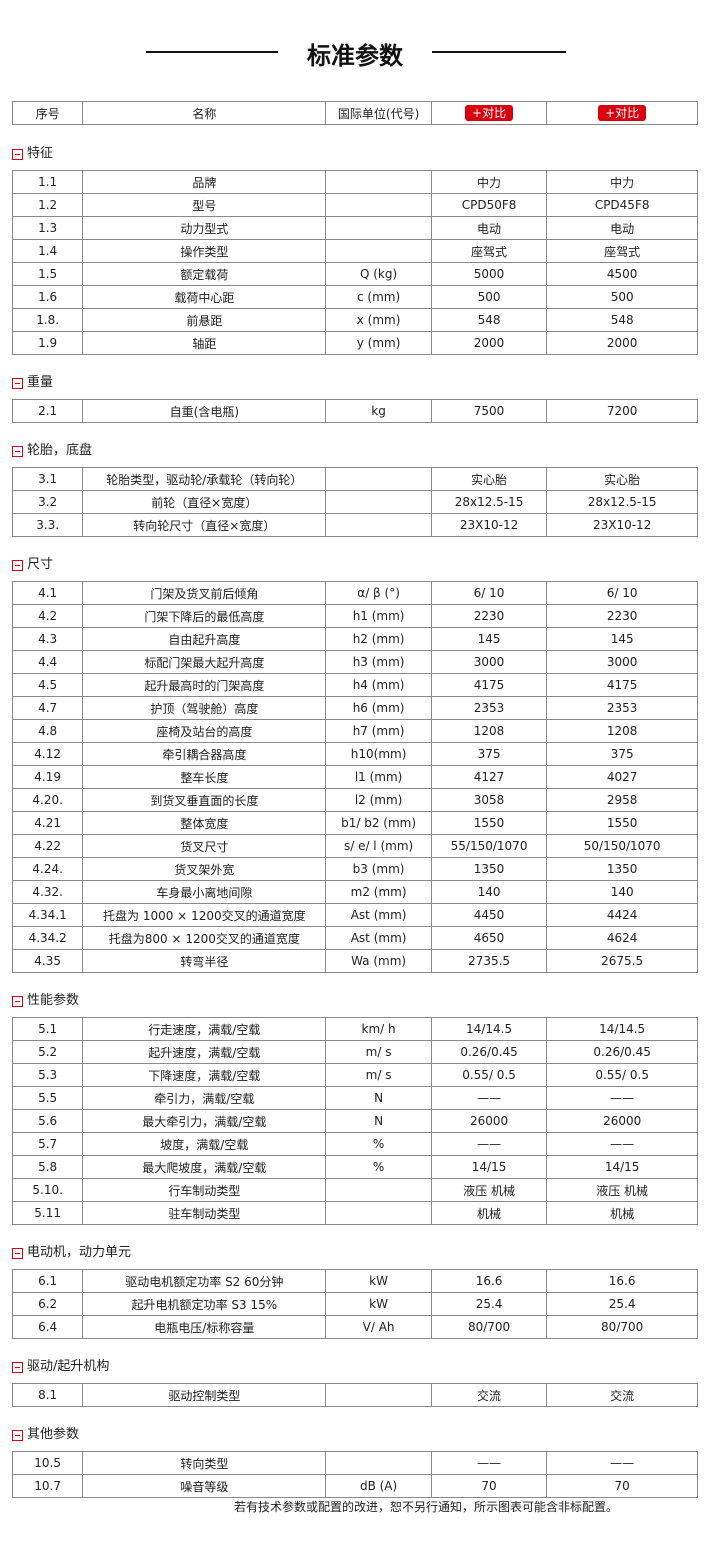 The width and height of the screenshot is (710, 1560). I want to click on spec-unit: Wa (mm), so click(378, 961).